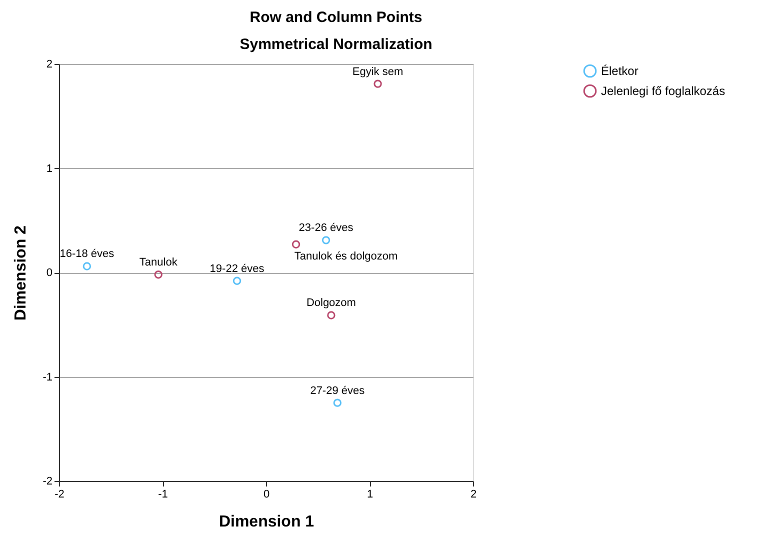  Describe the element at coordinates (49, 273) in the screenshot. I see `y-tick-label: 0` at that location.